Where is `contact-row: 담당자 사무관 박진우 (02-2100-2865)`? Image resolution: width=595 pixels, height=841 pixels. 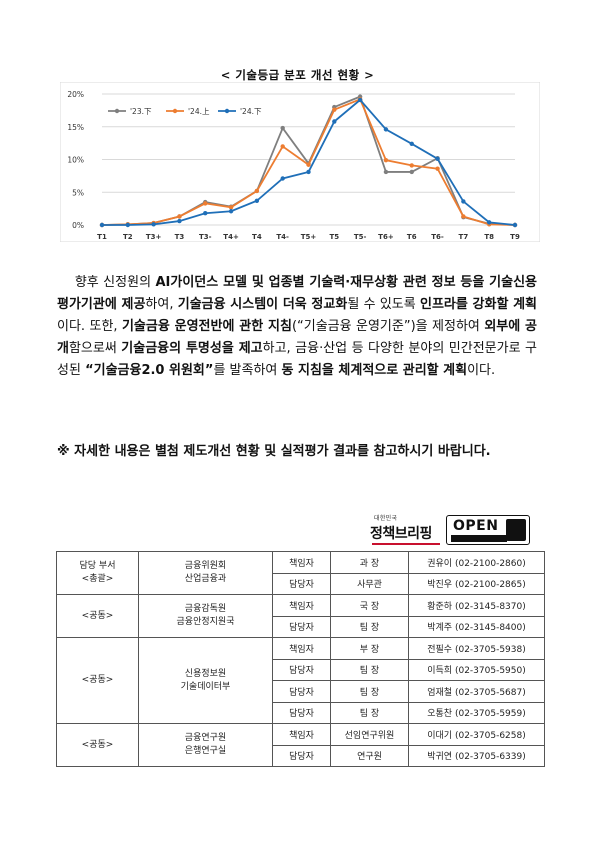
contact-row: 담당자 사무관 박진우 (02-2100-2865) is located at coordinates (301, 583).